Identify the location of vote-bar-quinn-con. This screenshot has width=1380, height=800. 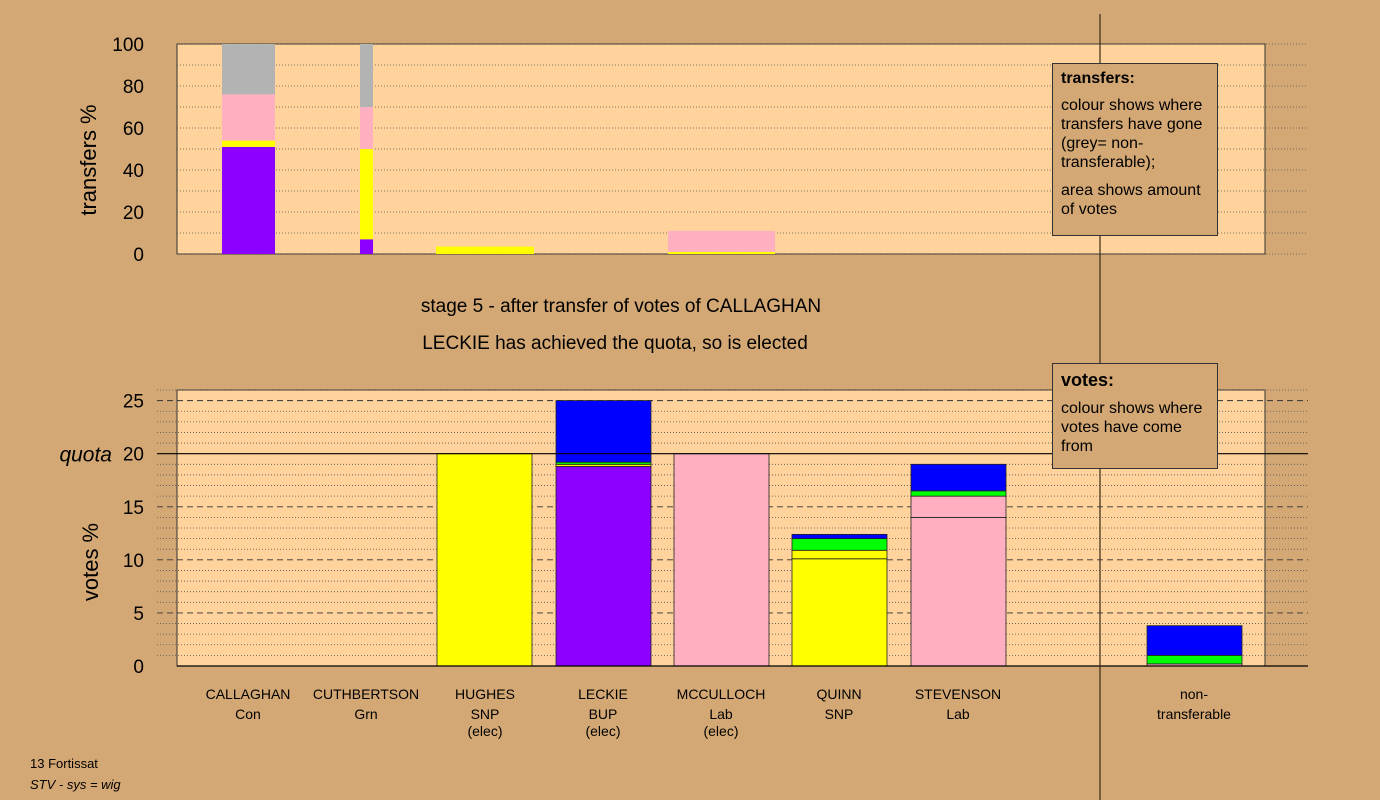
(839, 536).